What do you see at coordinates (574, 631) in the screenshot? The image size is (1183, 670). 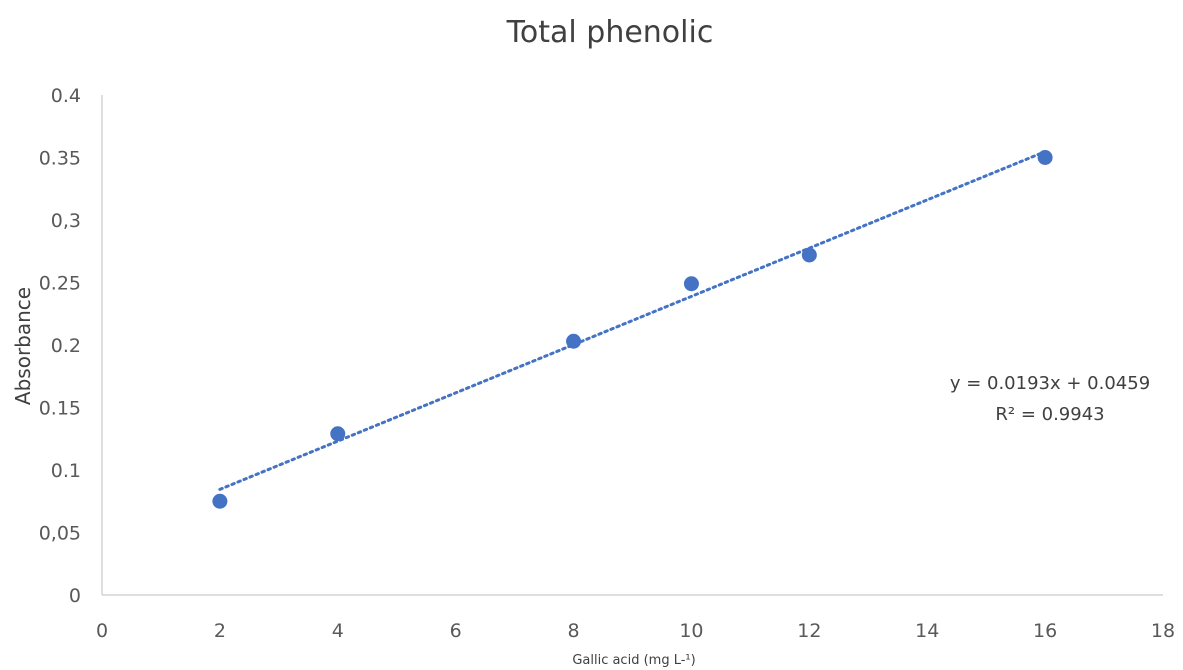 I see `x-tick-label: 8` at bounding box center [574, 631].